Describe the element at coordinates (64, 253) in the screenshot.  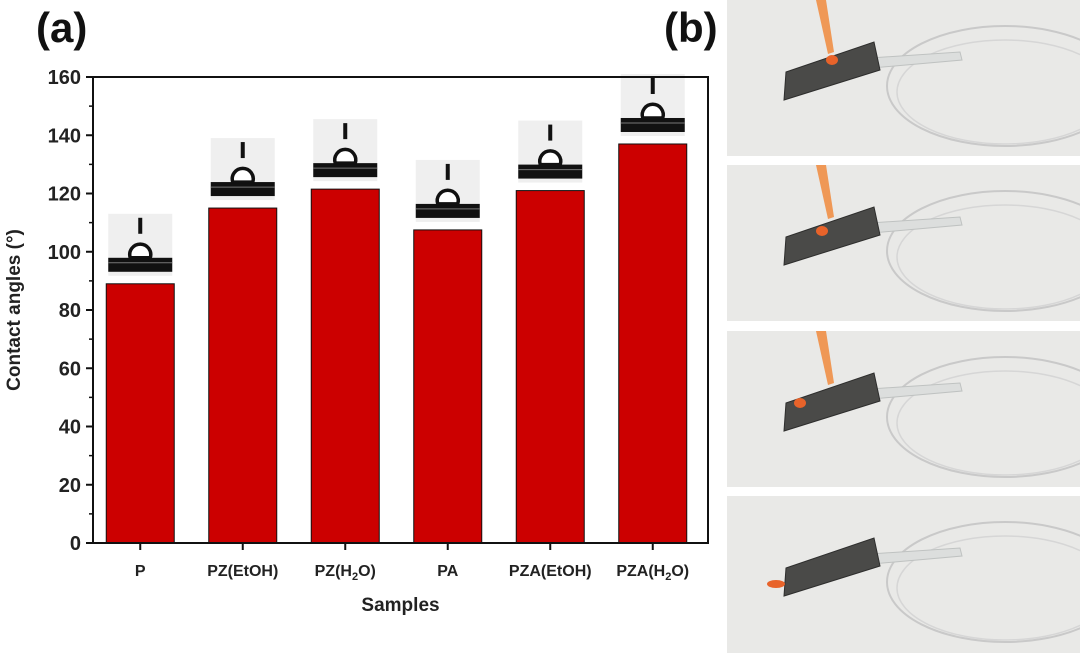
I see `y-tick-label: 100` at that location.